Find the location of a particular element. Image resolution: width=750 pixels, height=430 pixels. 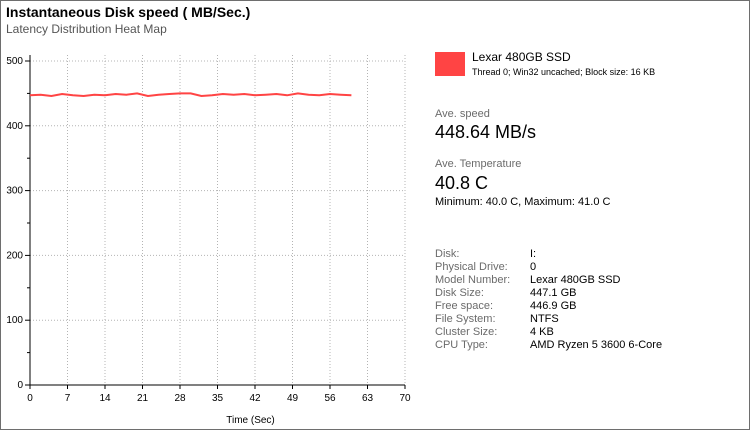

info-row-free-space: Free space: 446.9 GB is located at coordinates (548, 306).